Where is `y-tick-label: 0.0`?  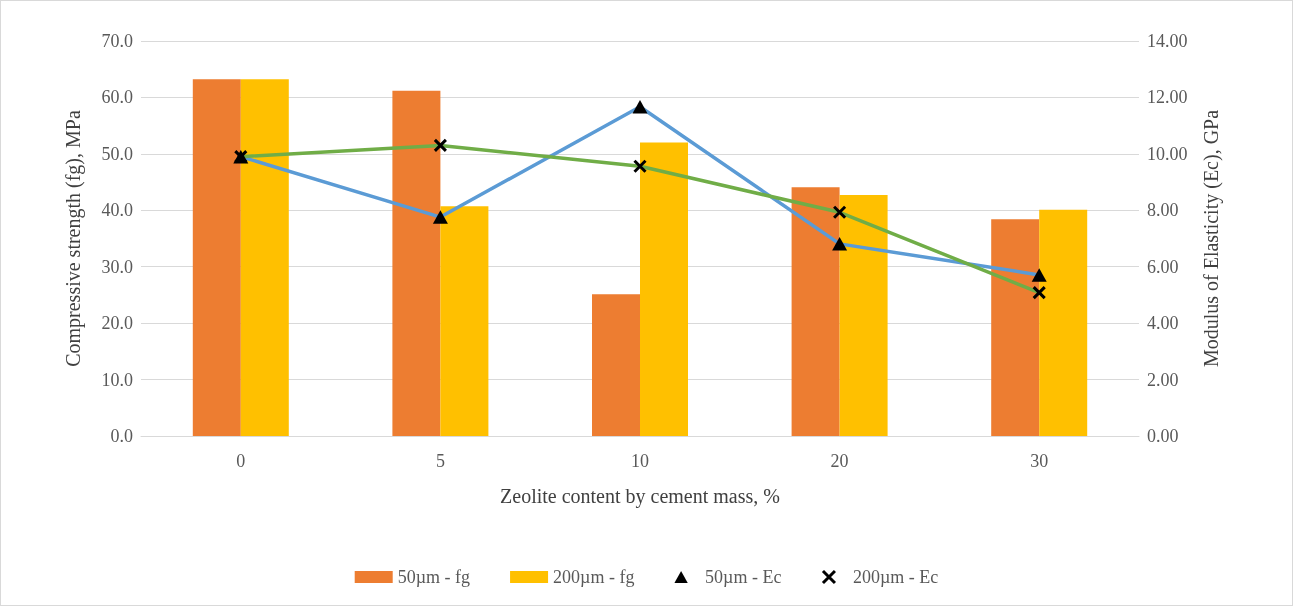
y-tick-label: 0.0 is located at coordinates (121, 436).